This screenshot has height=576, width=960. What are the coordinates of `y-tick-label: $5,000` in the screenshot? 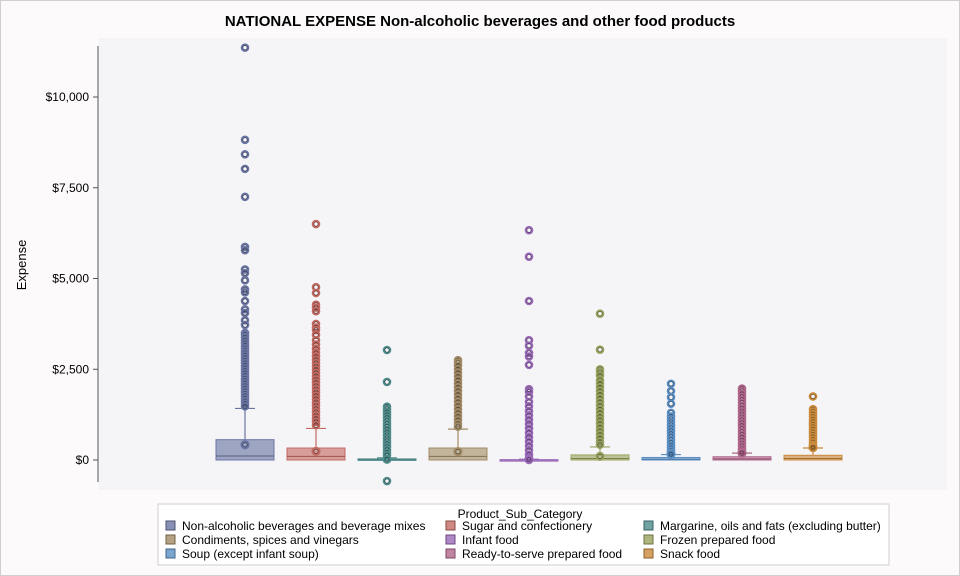 It's located at (70, 279).